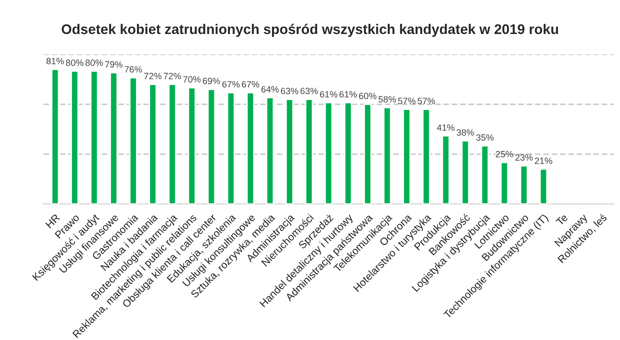  Describe the element at coordinates (113, 64) in the screenshot. I see `data-label: 79%` at that location.